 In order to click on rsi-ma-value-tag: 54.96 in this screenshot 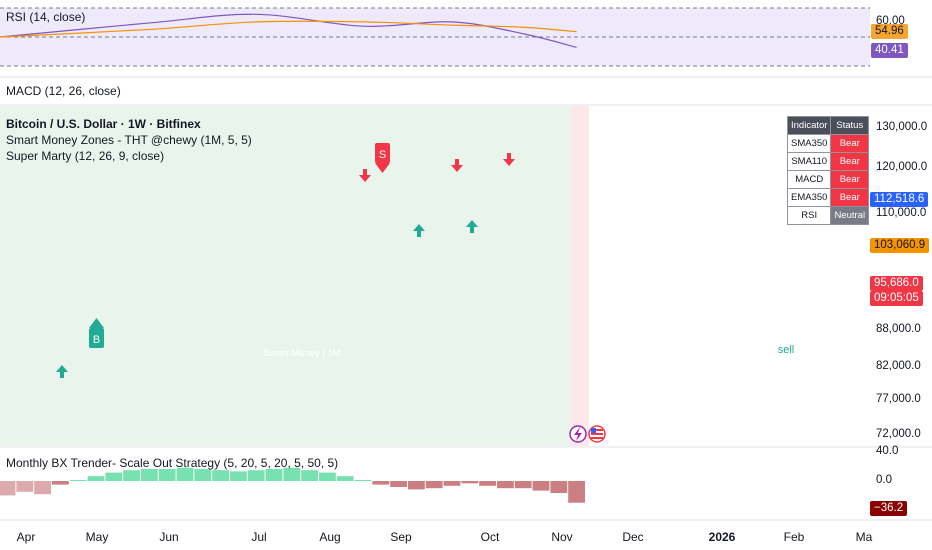, I will do `click(889, 31)`.